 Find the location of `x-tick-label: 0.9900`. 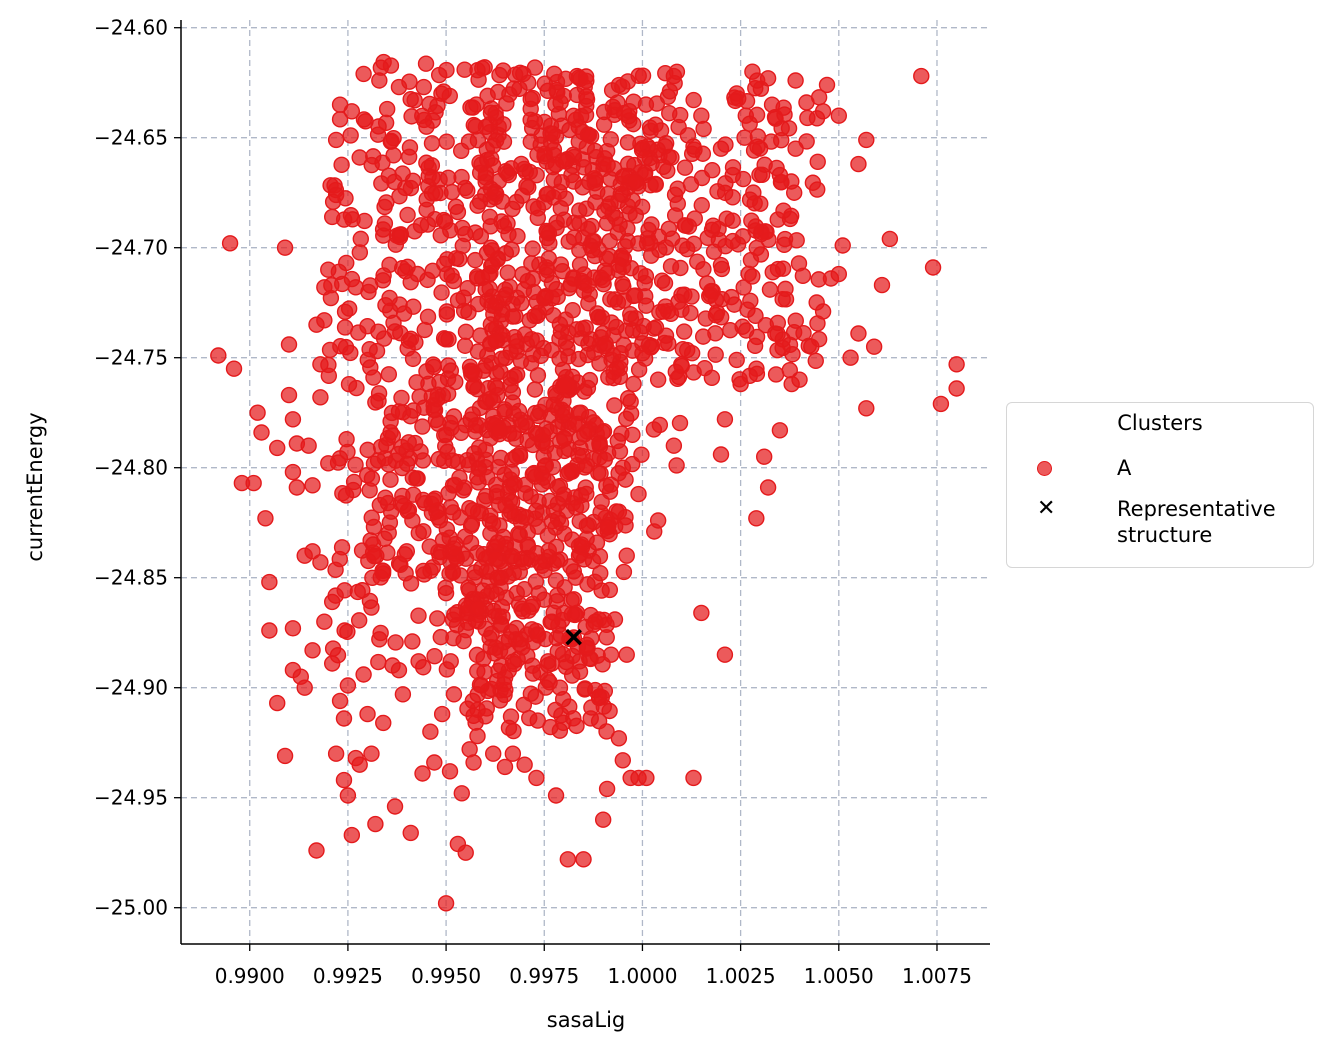

x-tick-label: 0.9900 is located at coordinates (250, 976).